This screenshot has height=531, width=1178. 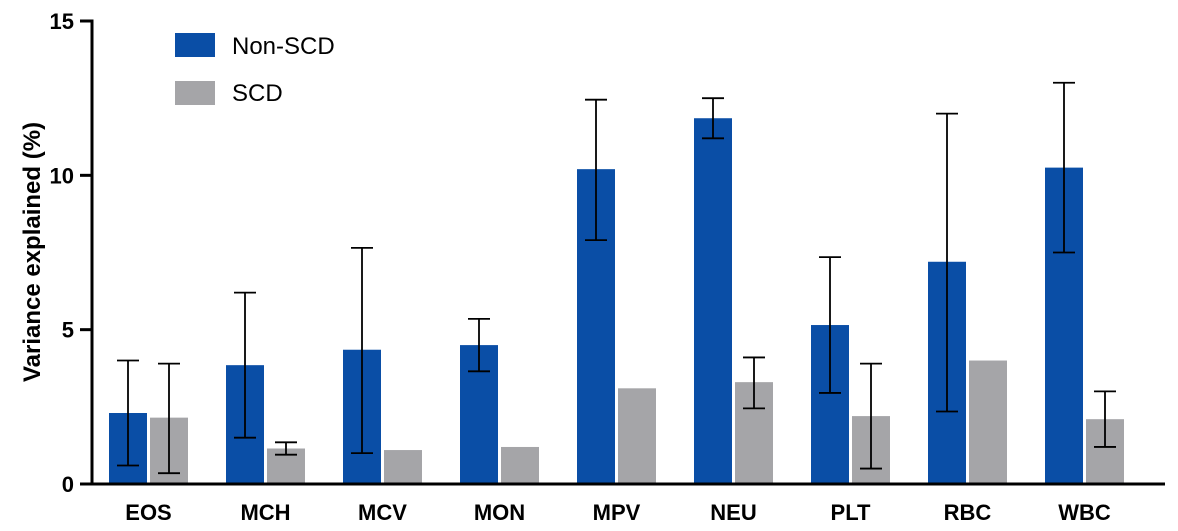 I want to click on x-tick-label: PLT, so click(x=851, y=512).